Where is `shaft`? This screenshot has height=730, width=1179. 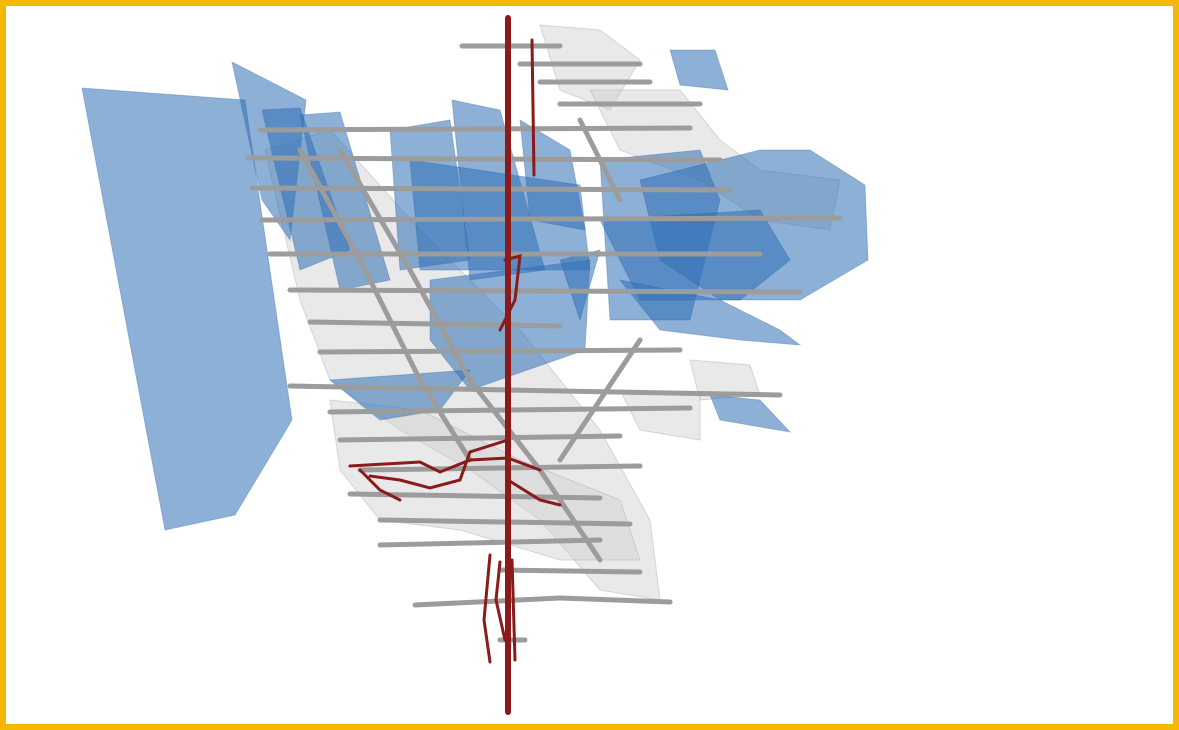
shaft is located at coordinates (533, 107).